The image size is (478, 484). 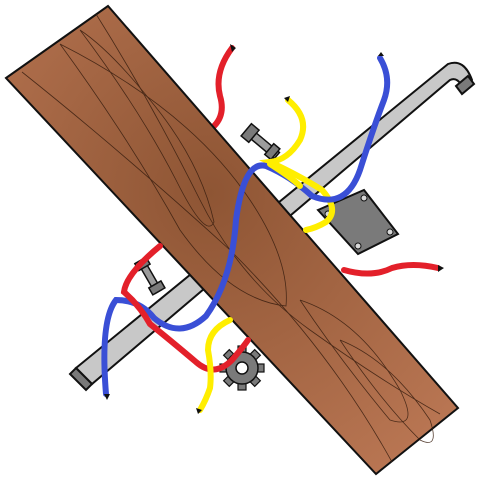 I want to click on wire-red-lower, so click(x=185, y=308).